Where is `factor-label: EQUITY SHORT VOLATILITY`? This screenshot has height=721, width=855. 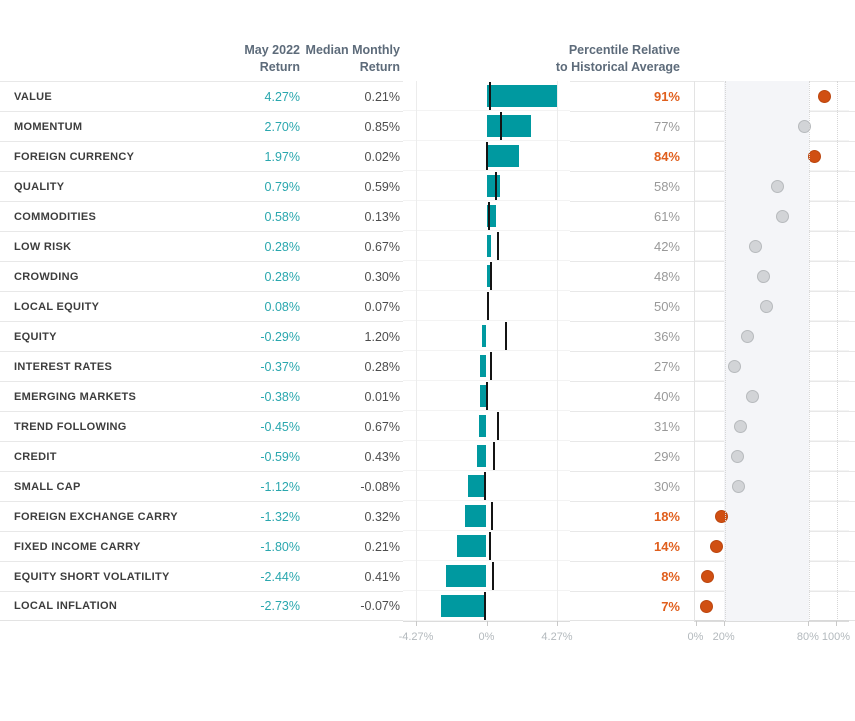
factor-label: EQUITY SHORT VOLATILITY is located at coordinates (92, 576).